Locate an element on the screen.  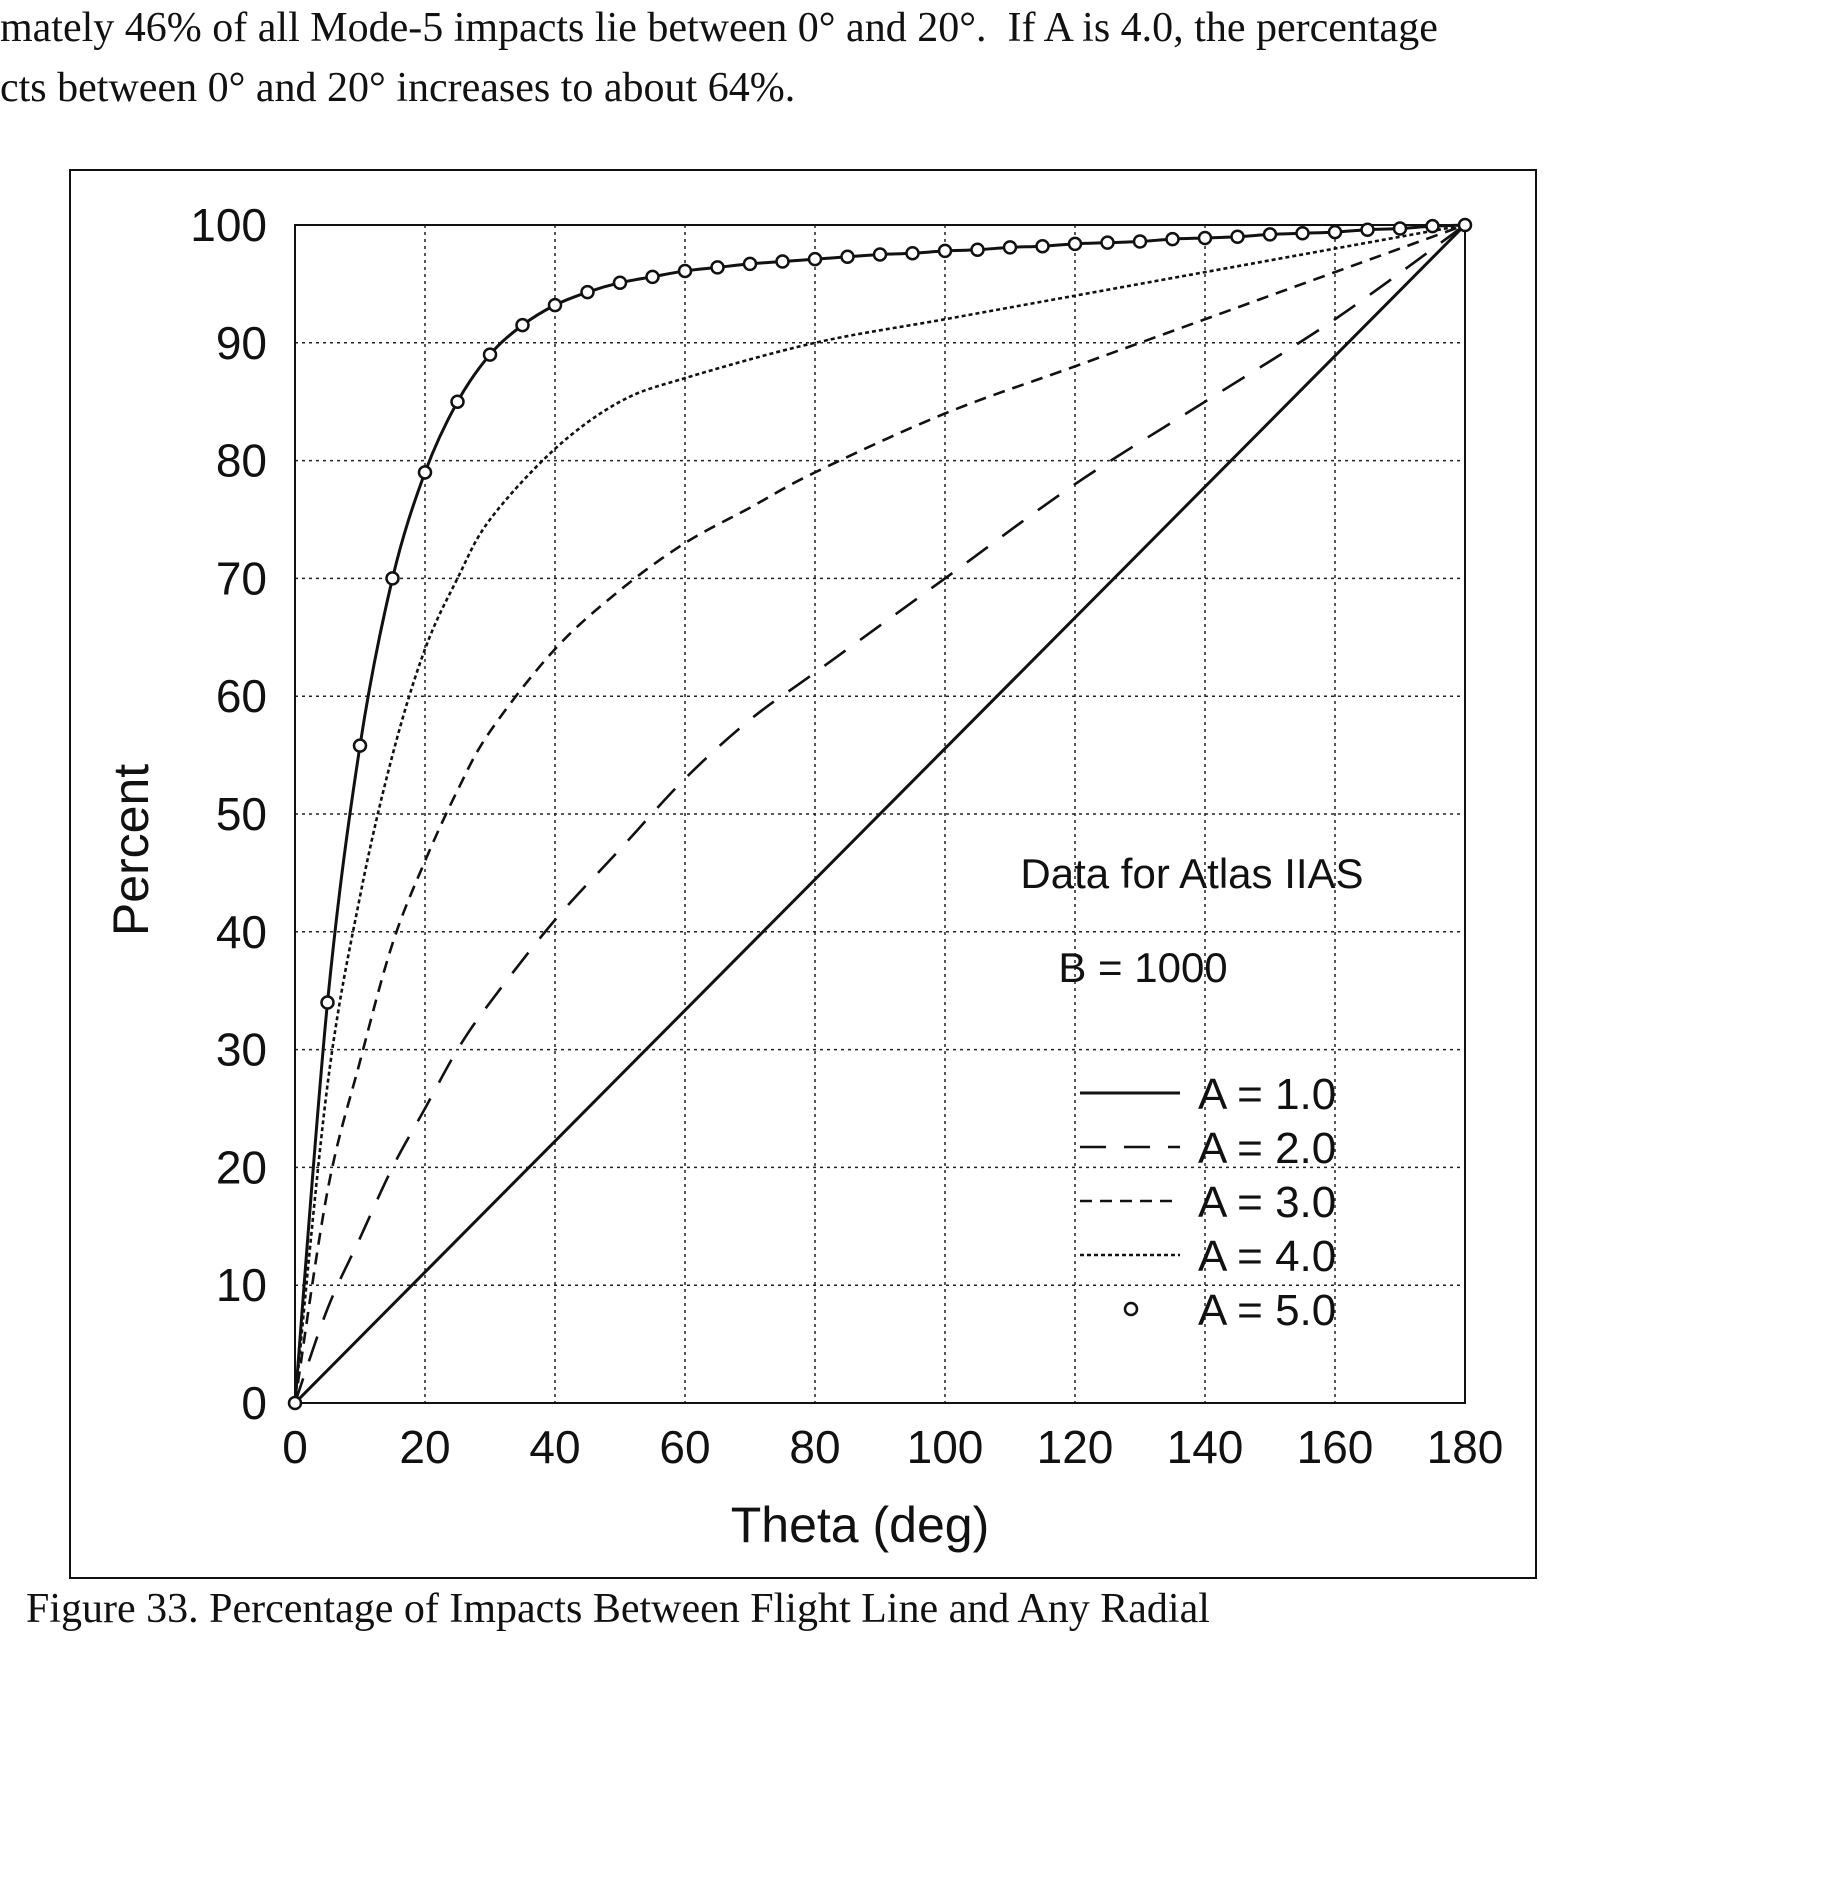
y-tick-label: 100 is located at coordinates (228, 225).